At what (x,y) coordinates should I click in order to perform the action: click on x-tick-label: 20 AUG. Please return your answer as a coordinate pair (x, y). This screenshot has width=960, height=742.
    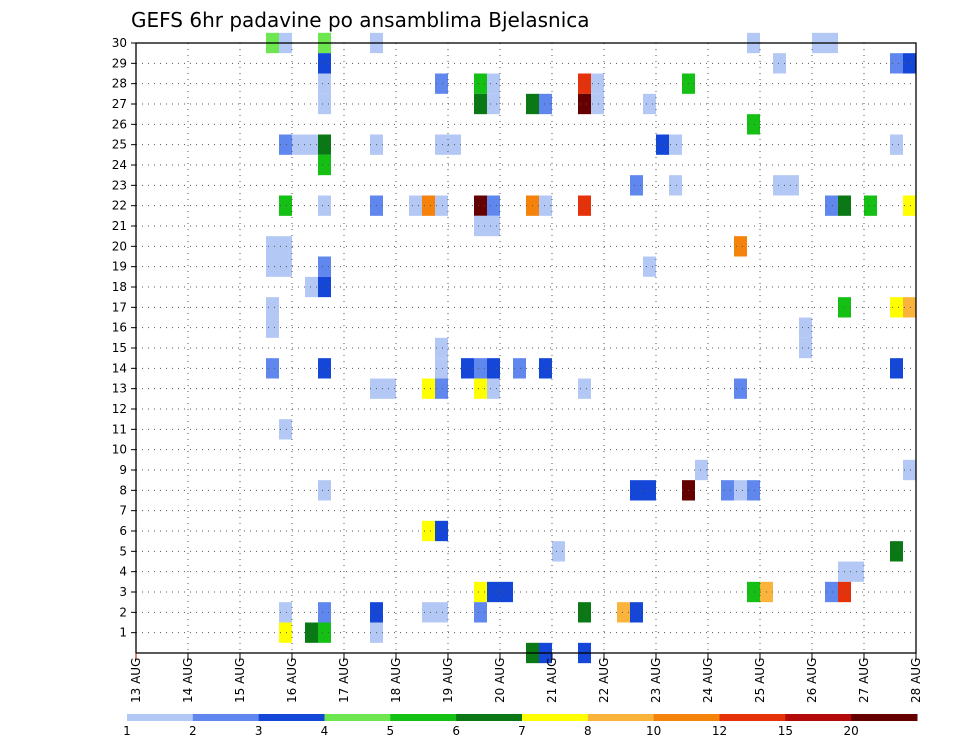
    Looking at the image, I should click on (500, 680).